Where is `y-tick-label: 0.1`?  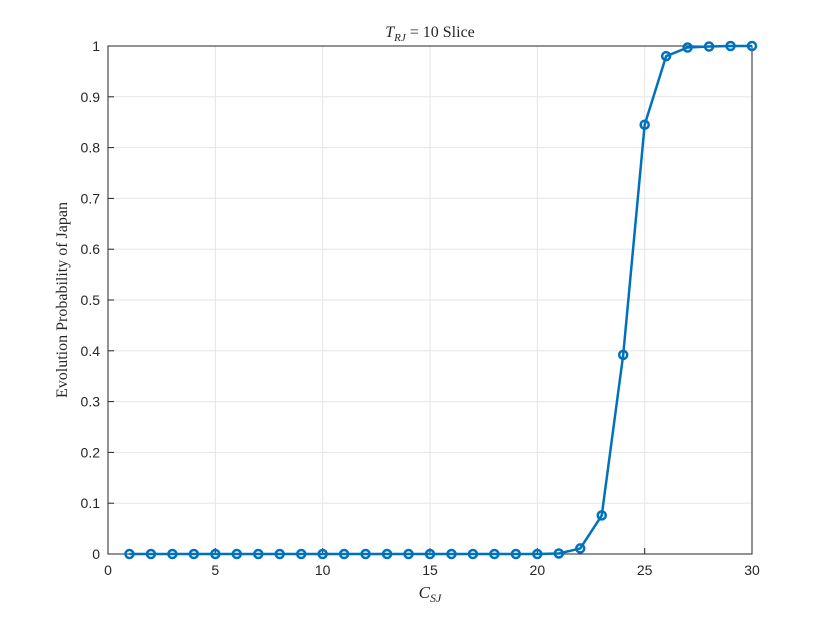
y-tick-label: 0.1 is located at coordinates (91, 503).